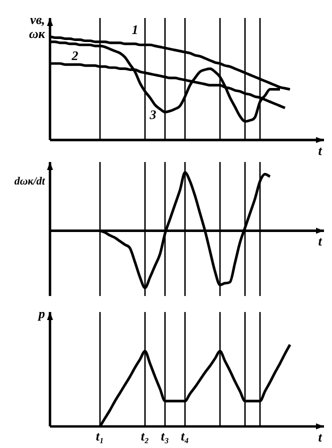 This screenshot has width=332, height=448. What do you see at coordinates (37, 26) in the screenshot?
I see `y-axis-title: vв, ωк` at bounding box center [37, 26].